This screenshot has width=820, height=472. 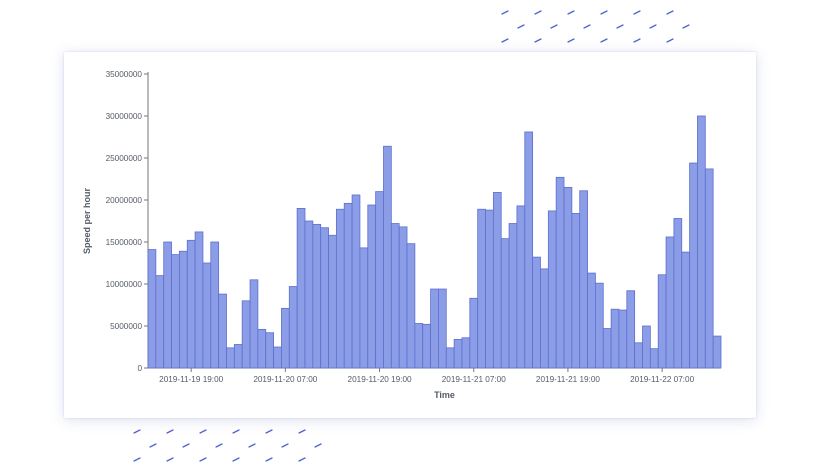 I want to click on x-tick-label: 2019-11-21 07:00, so click(x=474, y=379).